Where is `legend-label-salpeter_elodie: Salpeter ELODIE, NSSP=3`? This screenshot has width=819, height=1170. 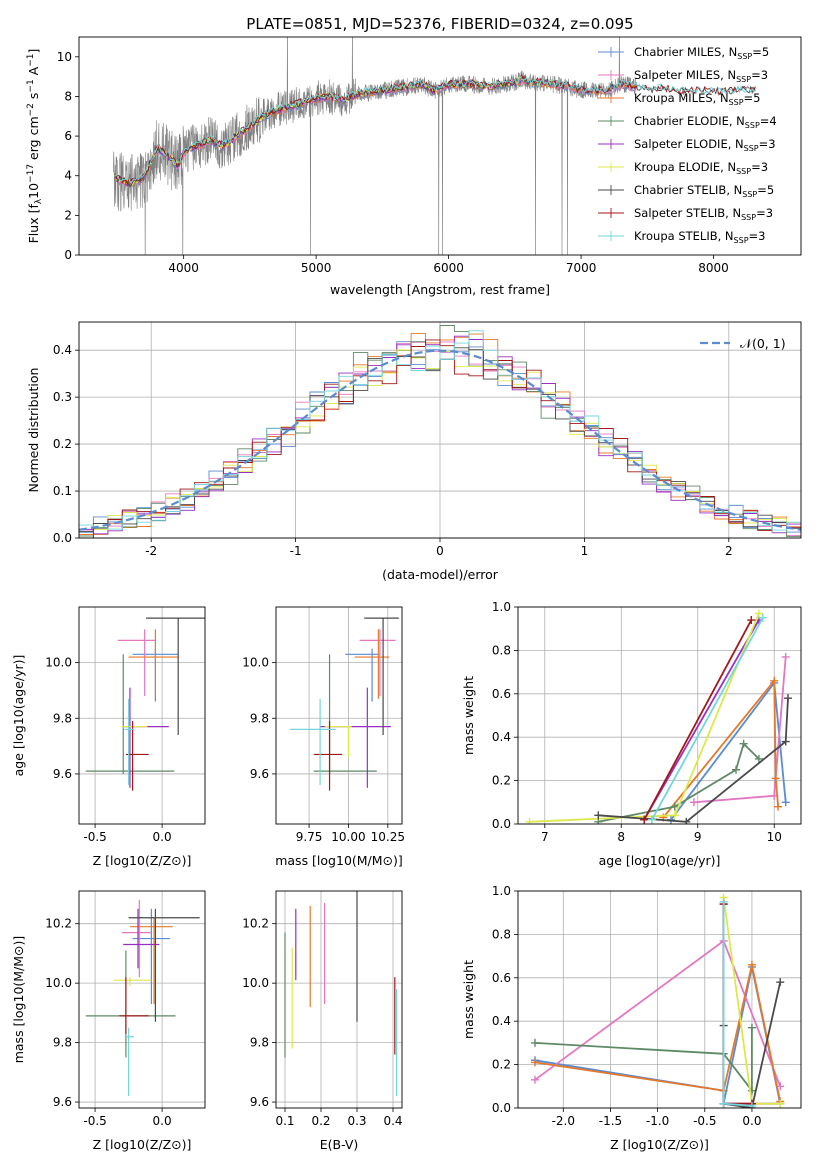 legend-label-salpeter_elodie: Salpeter ELODIE, NSSP=3 is located at coordinates (705, 145).